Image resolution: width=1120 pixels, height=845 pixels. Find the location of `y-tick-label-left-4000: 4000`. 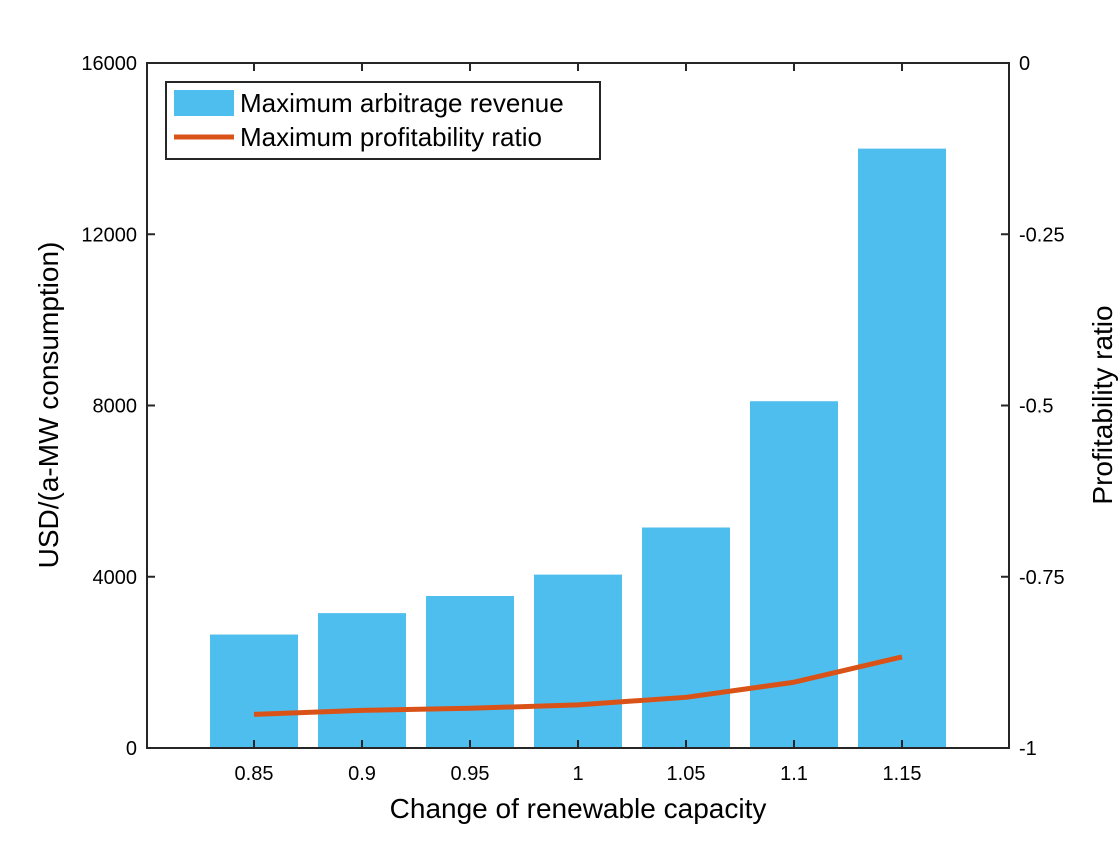

y-tick-label-left-4000: 4000 is located at coordinates (115, 578).